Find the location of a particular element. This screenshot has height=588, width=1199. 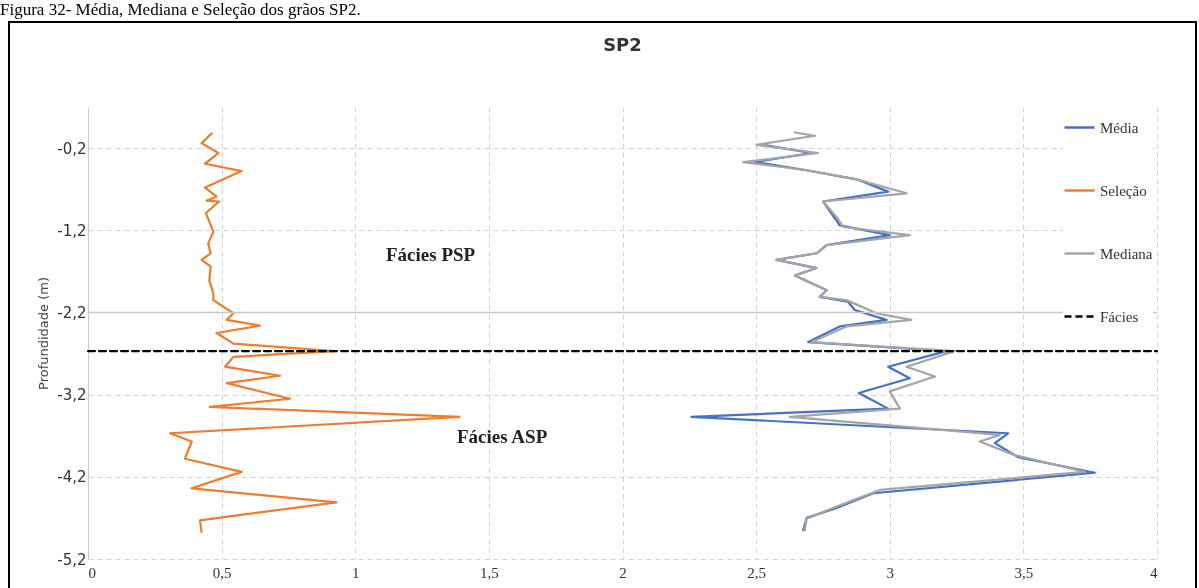

y-tick-label: -1,2 is located at coordinates (72, 230).